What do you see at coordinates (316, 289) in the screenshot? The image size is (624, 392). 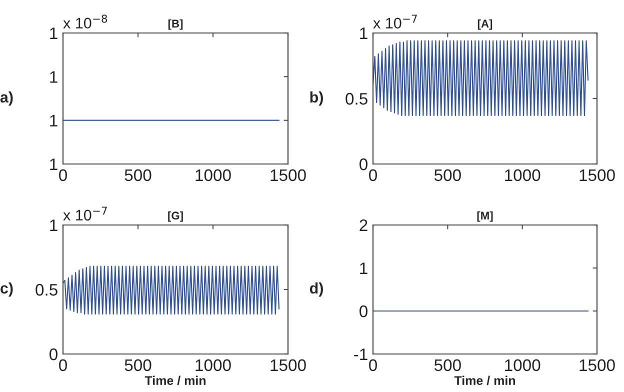 I see `text: d)` at bounding box center [316, 289].